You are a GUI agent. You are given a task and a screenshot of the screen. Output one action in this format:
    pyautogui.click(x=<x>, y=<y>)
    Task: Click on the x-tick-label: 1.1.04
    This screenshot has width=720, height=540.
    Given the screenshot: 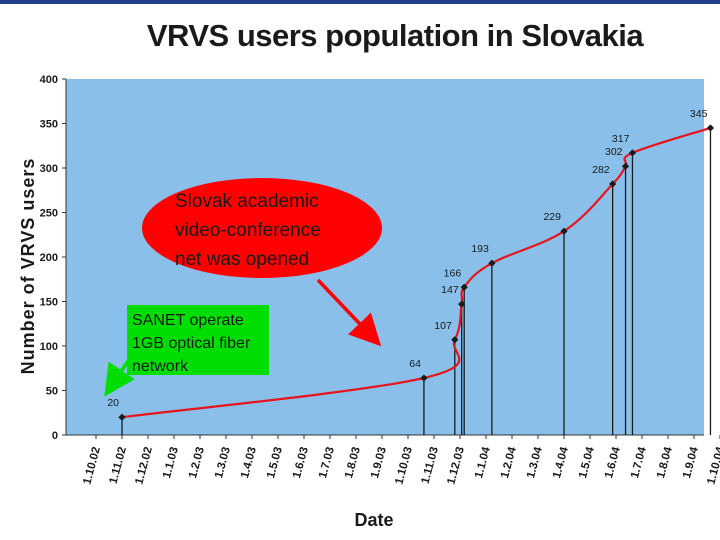 What is the action you would take?
    pyautogui.click(x=483, y=462)
    